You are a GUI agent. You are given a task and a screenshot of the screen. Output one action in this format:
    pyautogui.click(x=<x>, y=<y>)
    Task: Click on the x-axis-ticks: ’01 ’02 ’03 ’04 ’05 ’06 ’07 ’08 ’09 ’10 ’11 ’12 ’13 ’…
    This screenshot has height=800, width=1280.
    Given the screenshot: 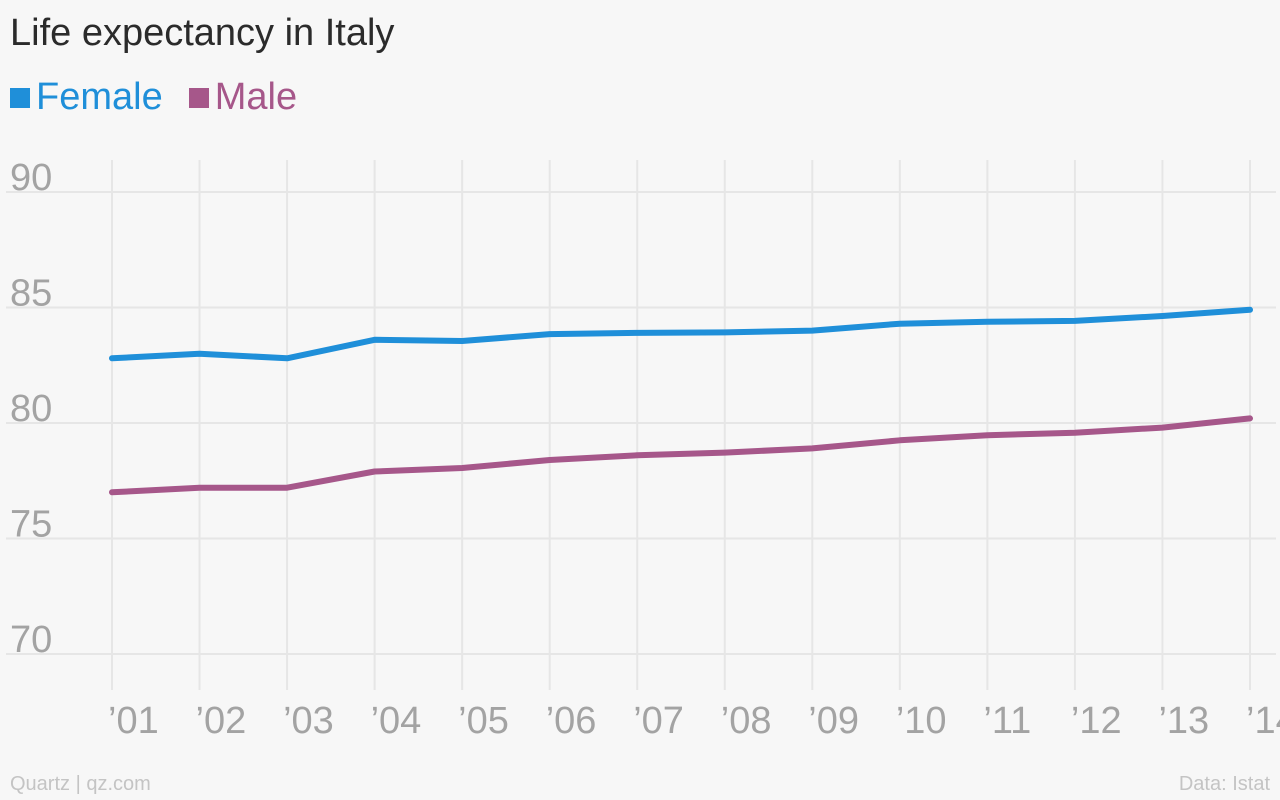 What is the action you would take?
    pyautogui.click(x=694, y=721)
    